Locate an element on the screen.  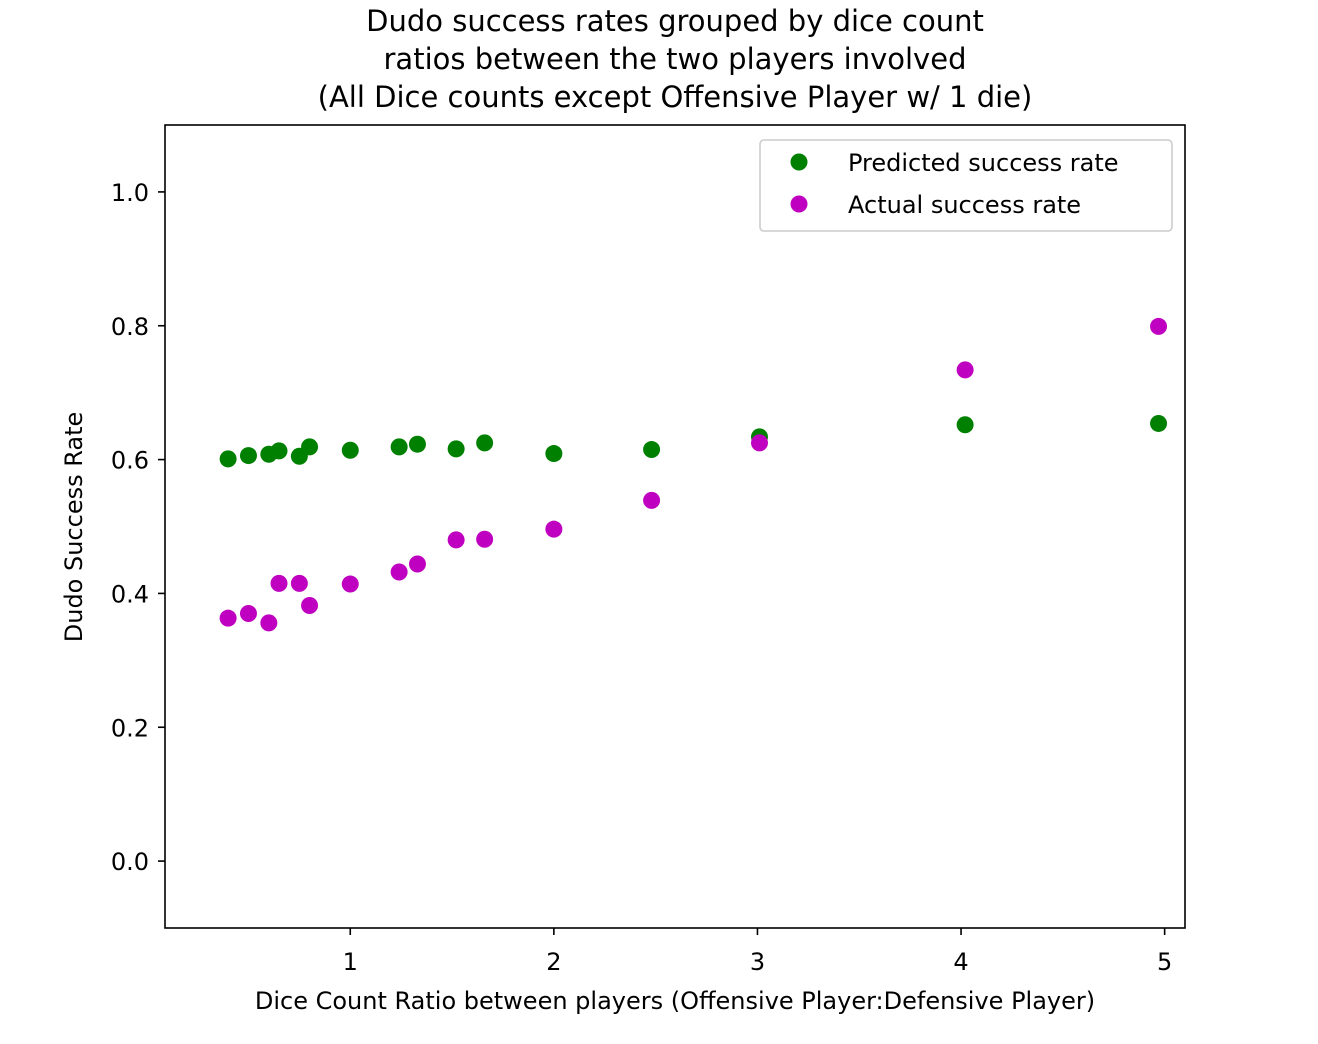
legend-marker-predicted is located at coordinates (799, 162).